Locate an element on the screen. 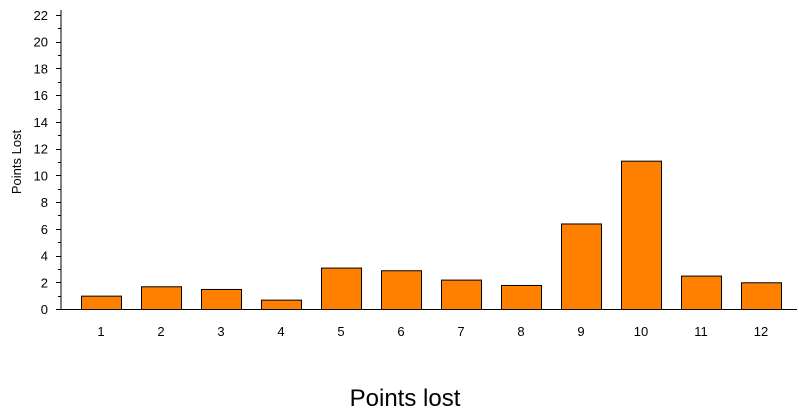 This screenshot has width=799, height=408. x-axis: 1 2 3 4 5 6 7 8 9 10 11 12 is located at coordinates (429, 324).